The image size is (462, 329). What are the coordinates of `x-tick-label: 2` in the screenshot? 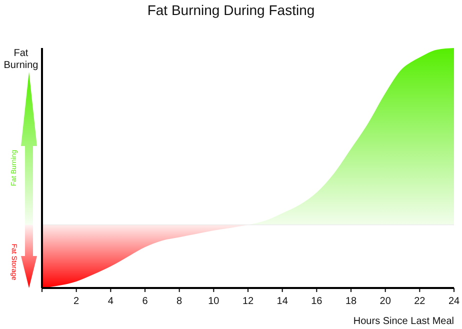 It's located at (77, 301).